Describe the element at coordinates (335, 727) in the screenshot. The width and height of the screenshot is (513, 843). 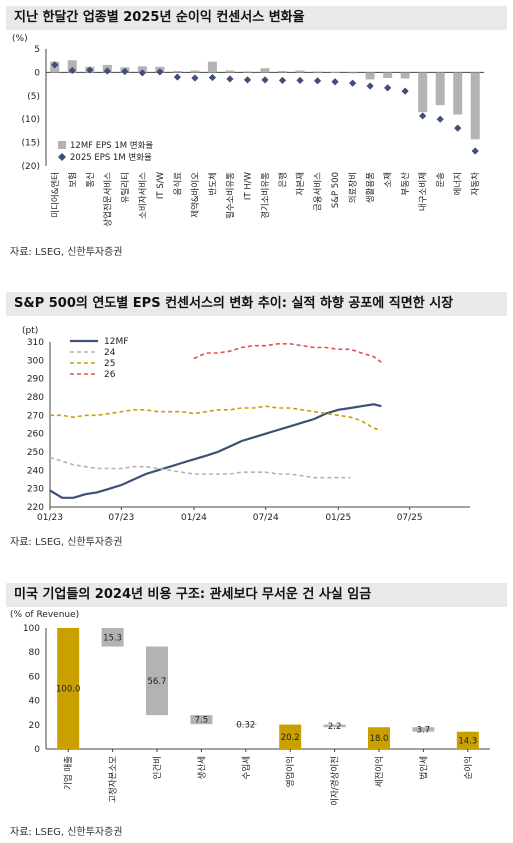
I see `data-label-6: 2.2` at that location.